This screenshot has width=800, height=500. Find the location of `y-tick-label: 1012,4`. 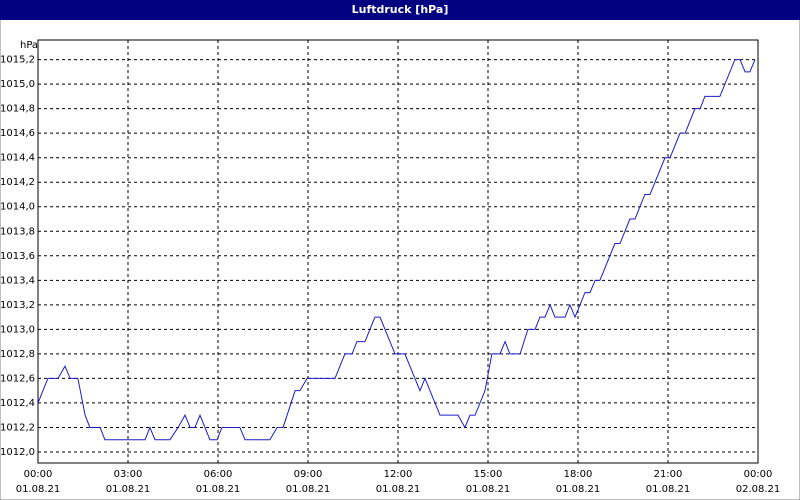

y-tick-label: 1012,4 is located at coordinates (17, 403).